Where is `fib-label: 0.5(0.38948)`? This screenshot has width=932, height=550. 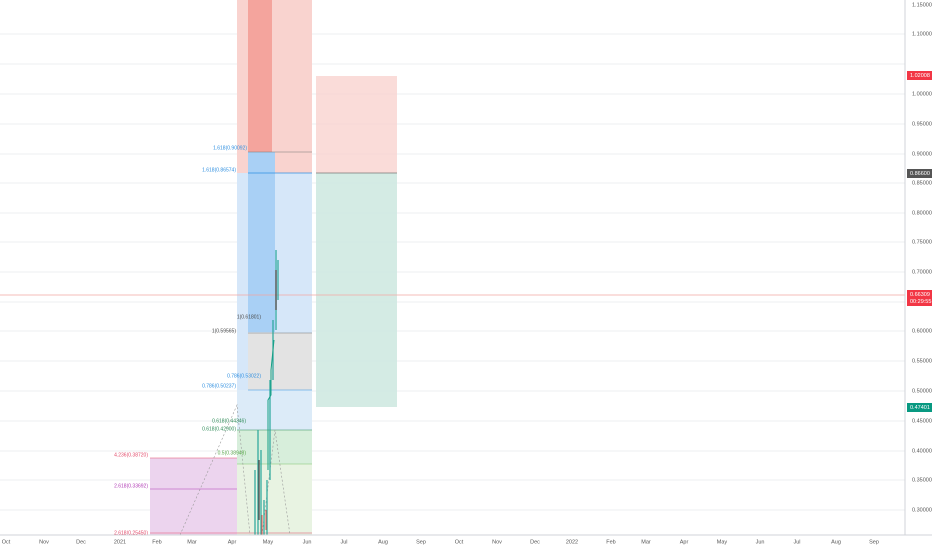
fib-label: 0.5(0.38948) is located at coordinates (232, 453).